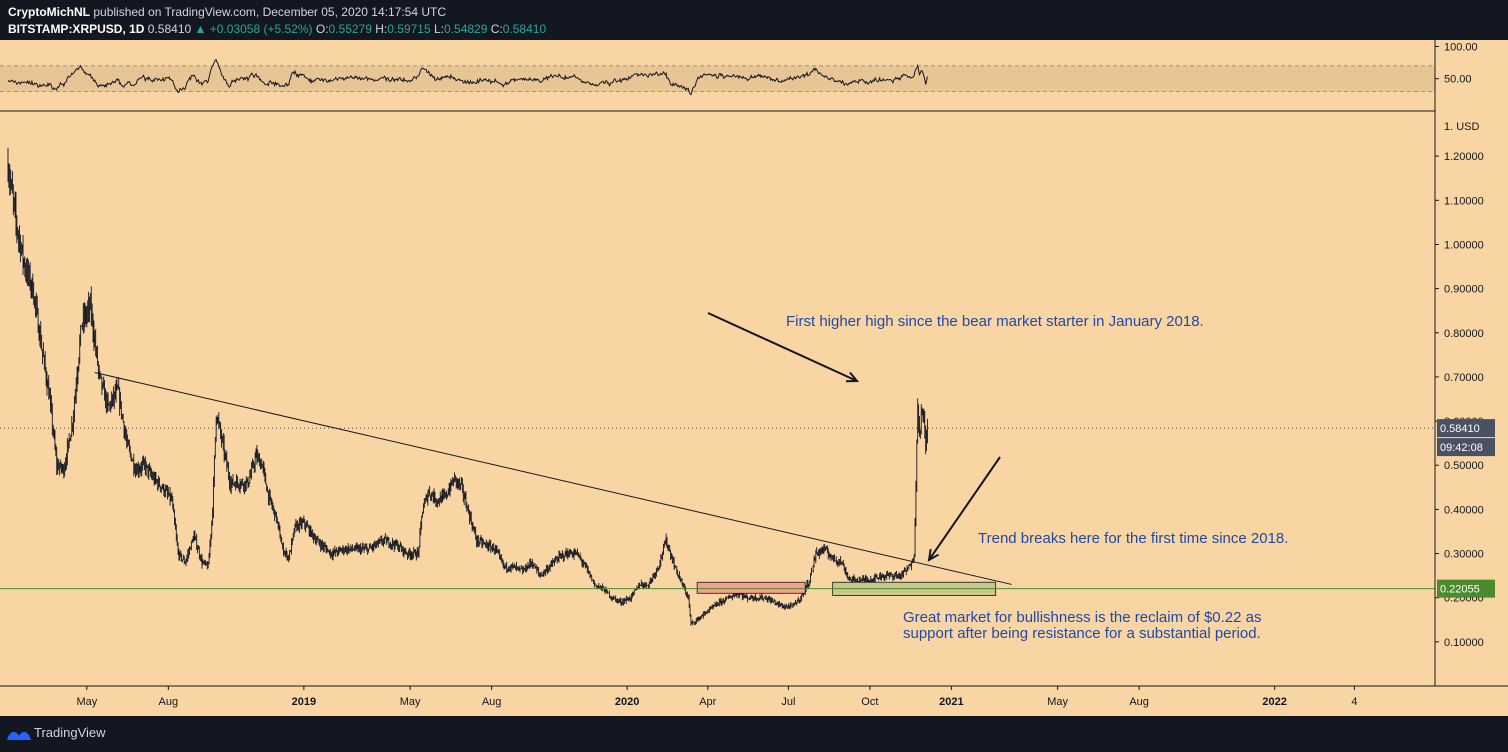 The width and height of the screenshot is (1508, 752). Describe the element at coordinates (1461, 47) in the screenshot. I see `rsi-tick-label: 100.00` at that location.